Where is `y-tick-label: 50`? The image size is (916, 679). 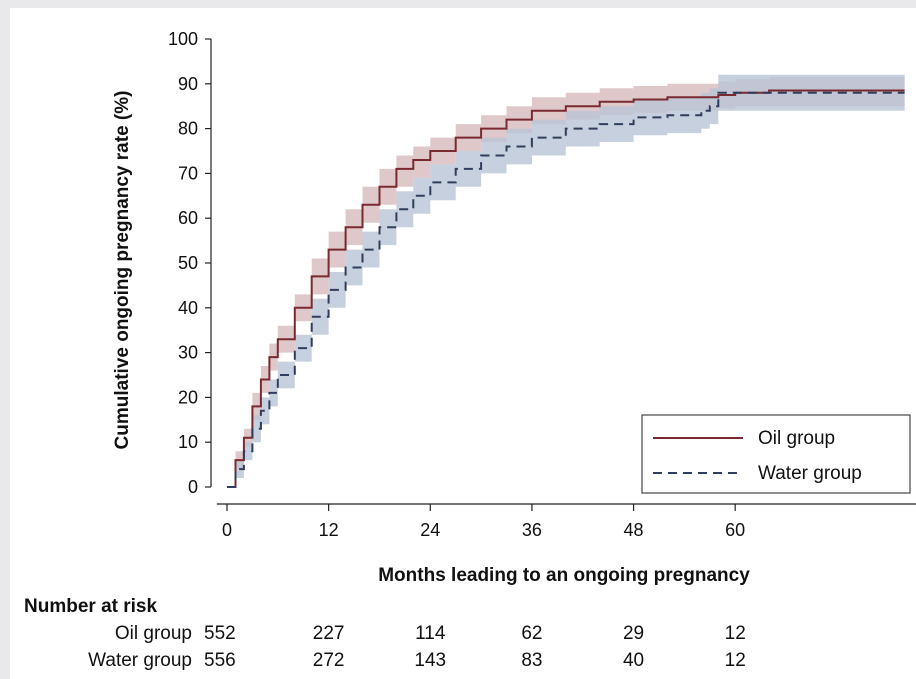
y-tick-label: 50 is located at coordinates (188, 263).